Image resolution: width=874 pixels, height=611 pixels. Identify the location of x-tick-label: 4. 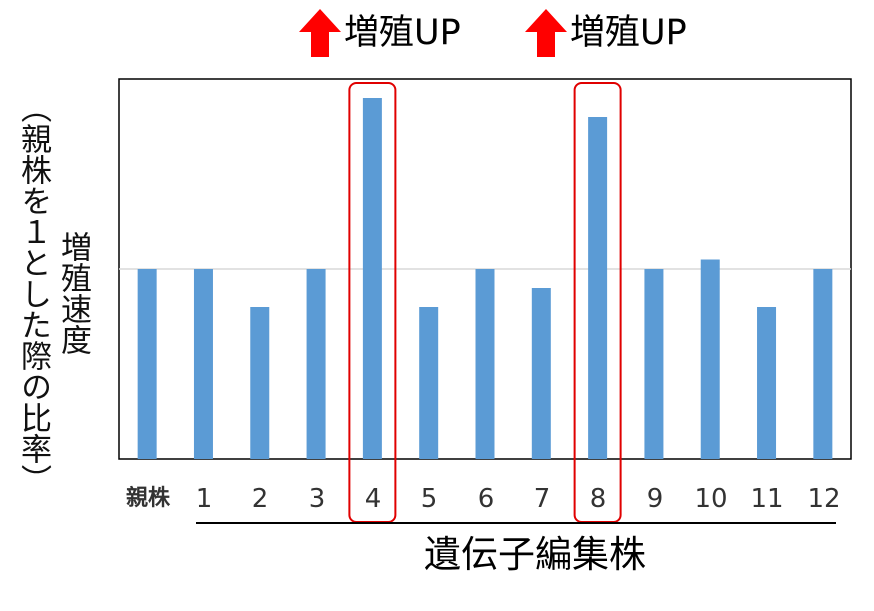
(373, 499).